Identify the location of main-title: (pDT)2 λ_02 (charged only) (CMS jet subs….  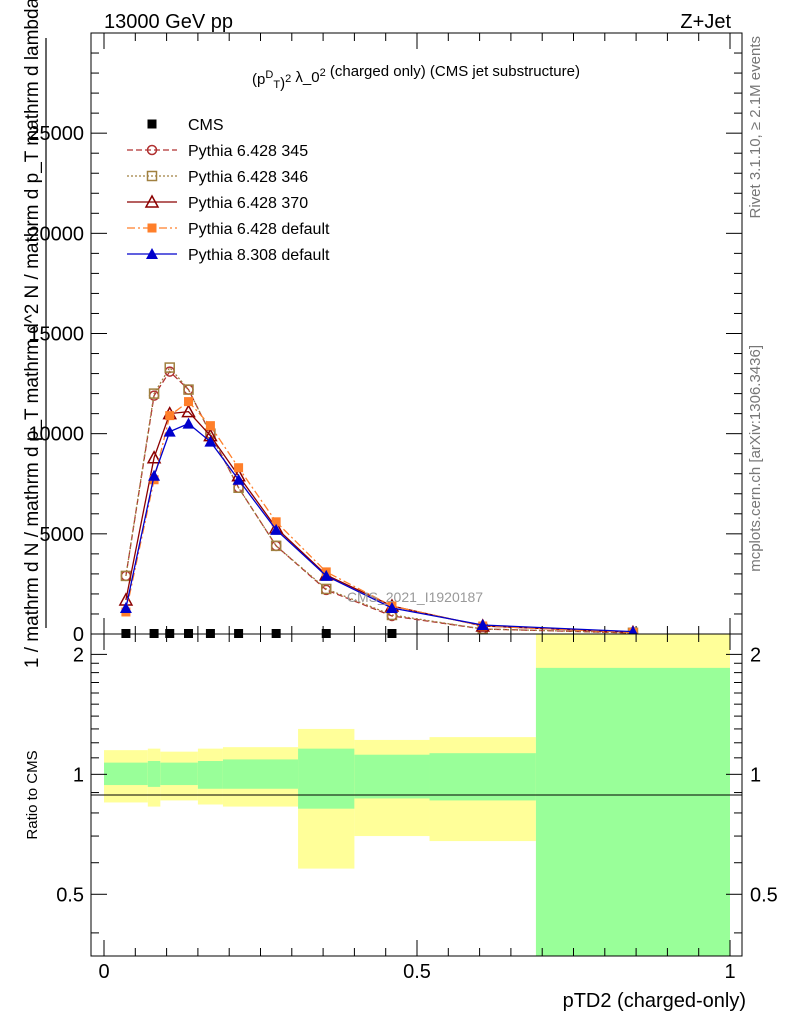
(416, 77).